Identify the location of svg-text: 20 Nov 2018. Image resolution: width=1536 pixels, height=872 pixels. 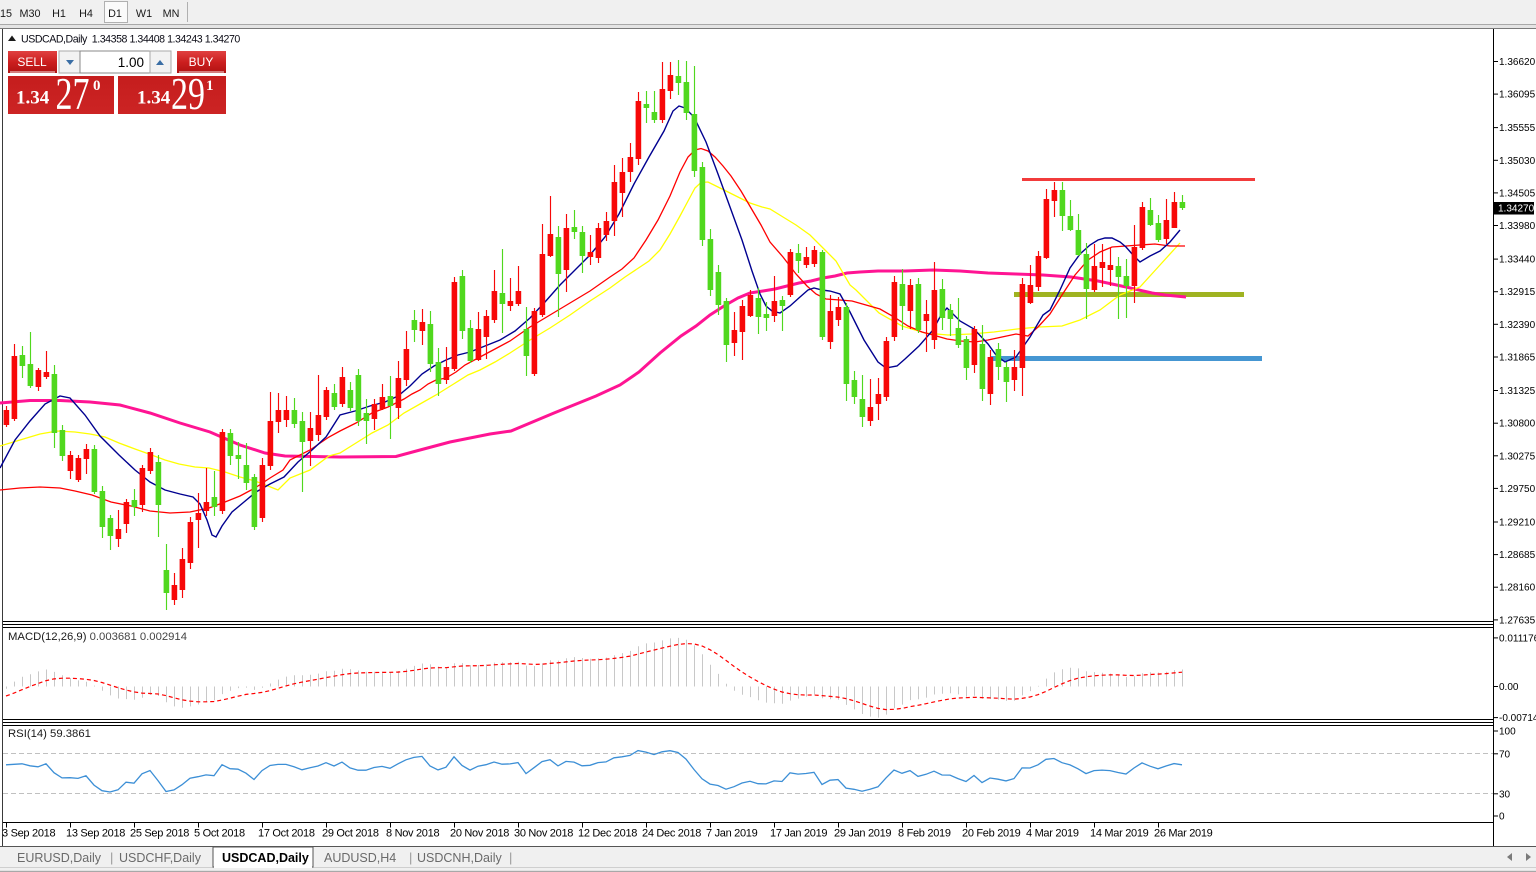
(479, 834).